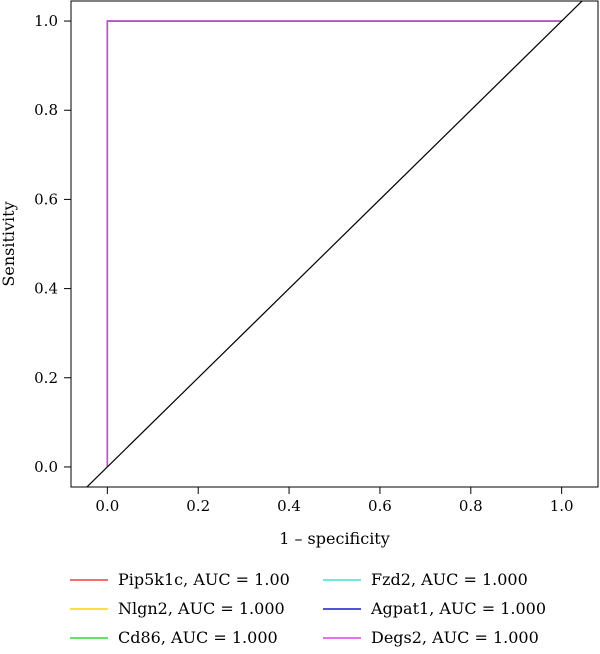 The width and height of the screenshot is (600, 654). I want to click on x-axis-title: 1 – specificity, so click(334, 538).